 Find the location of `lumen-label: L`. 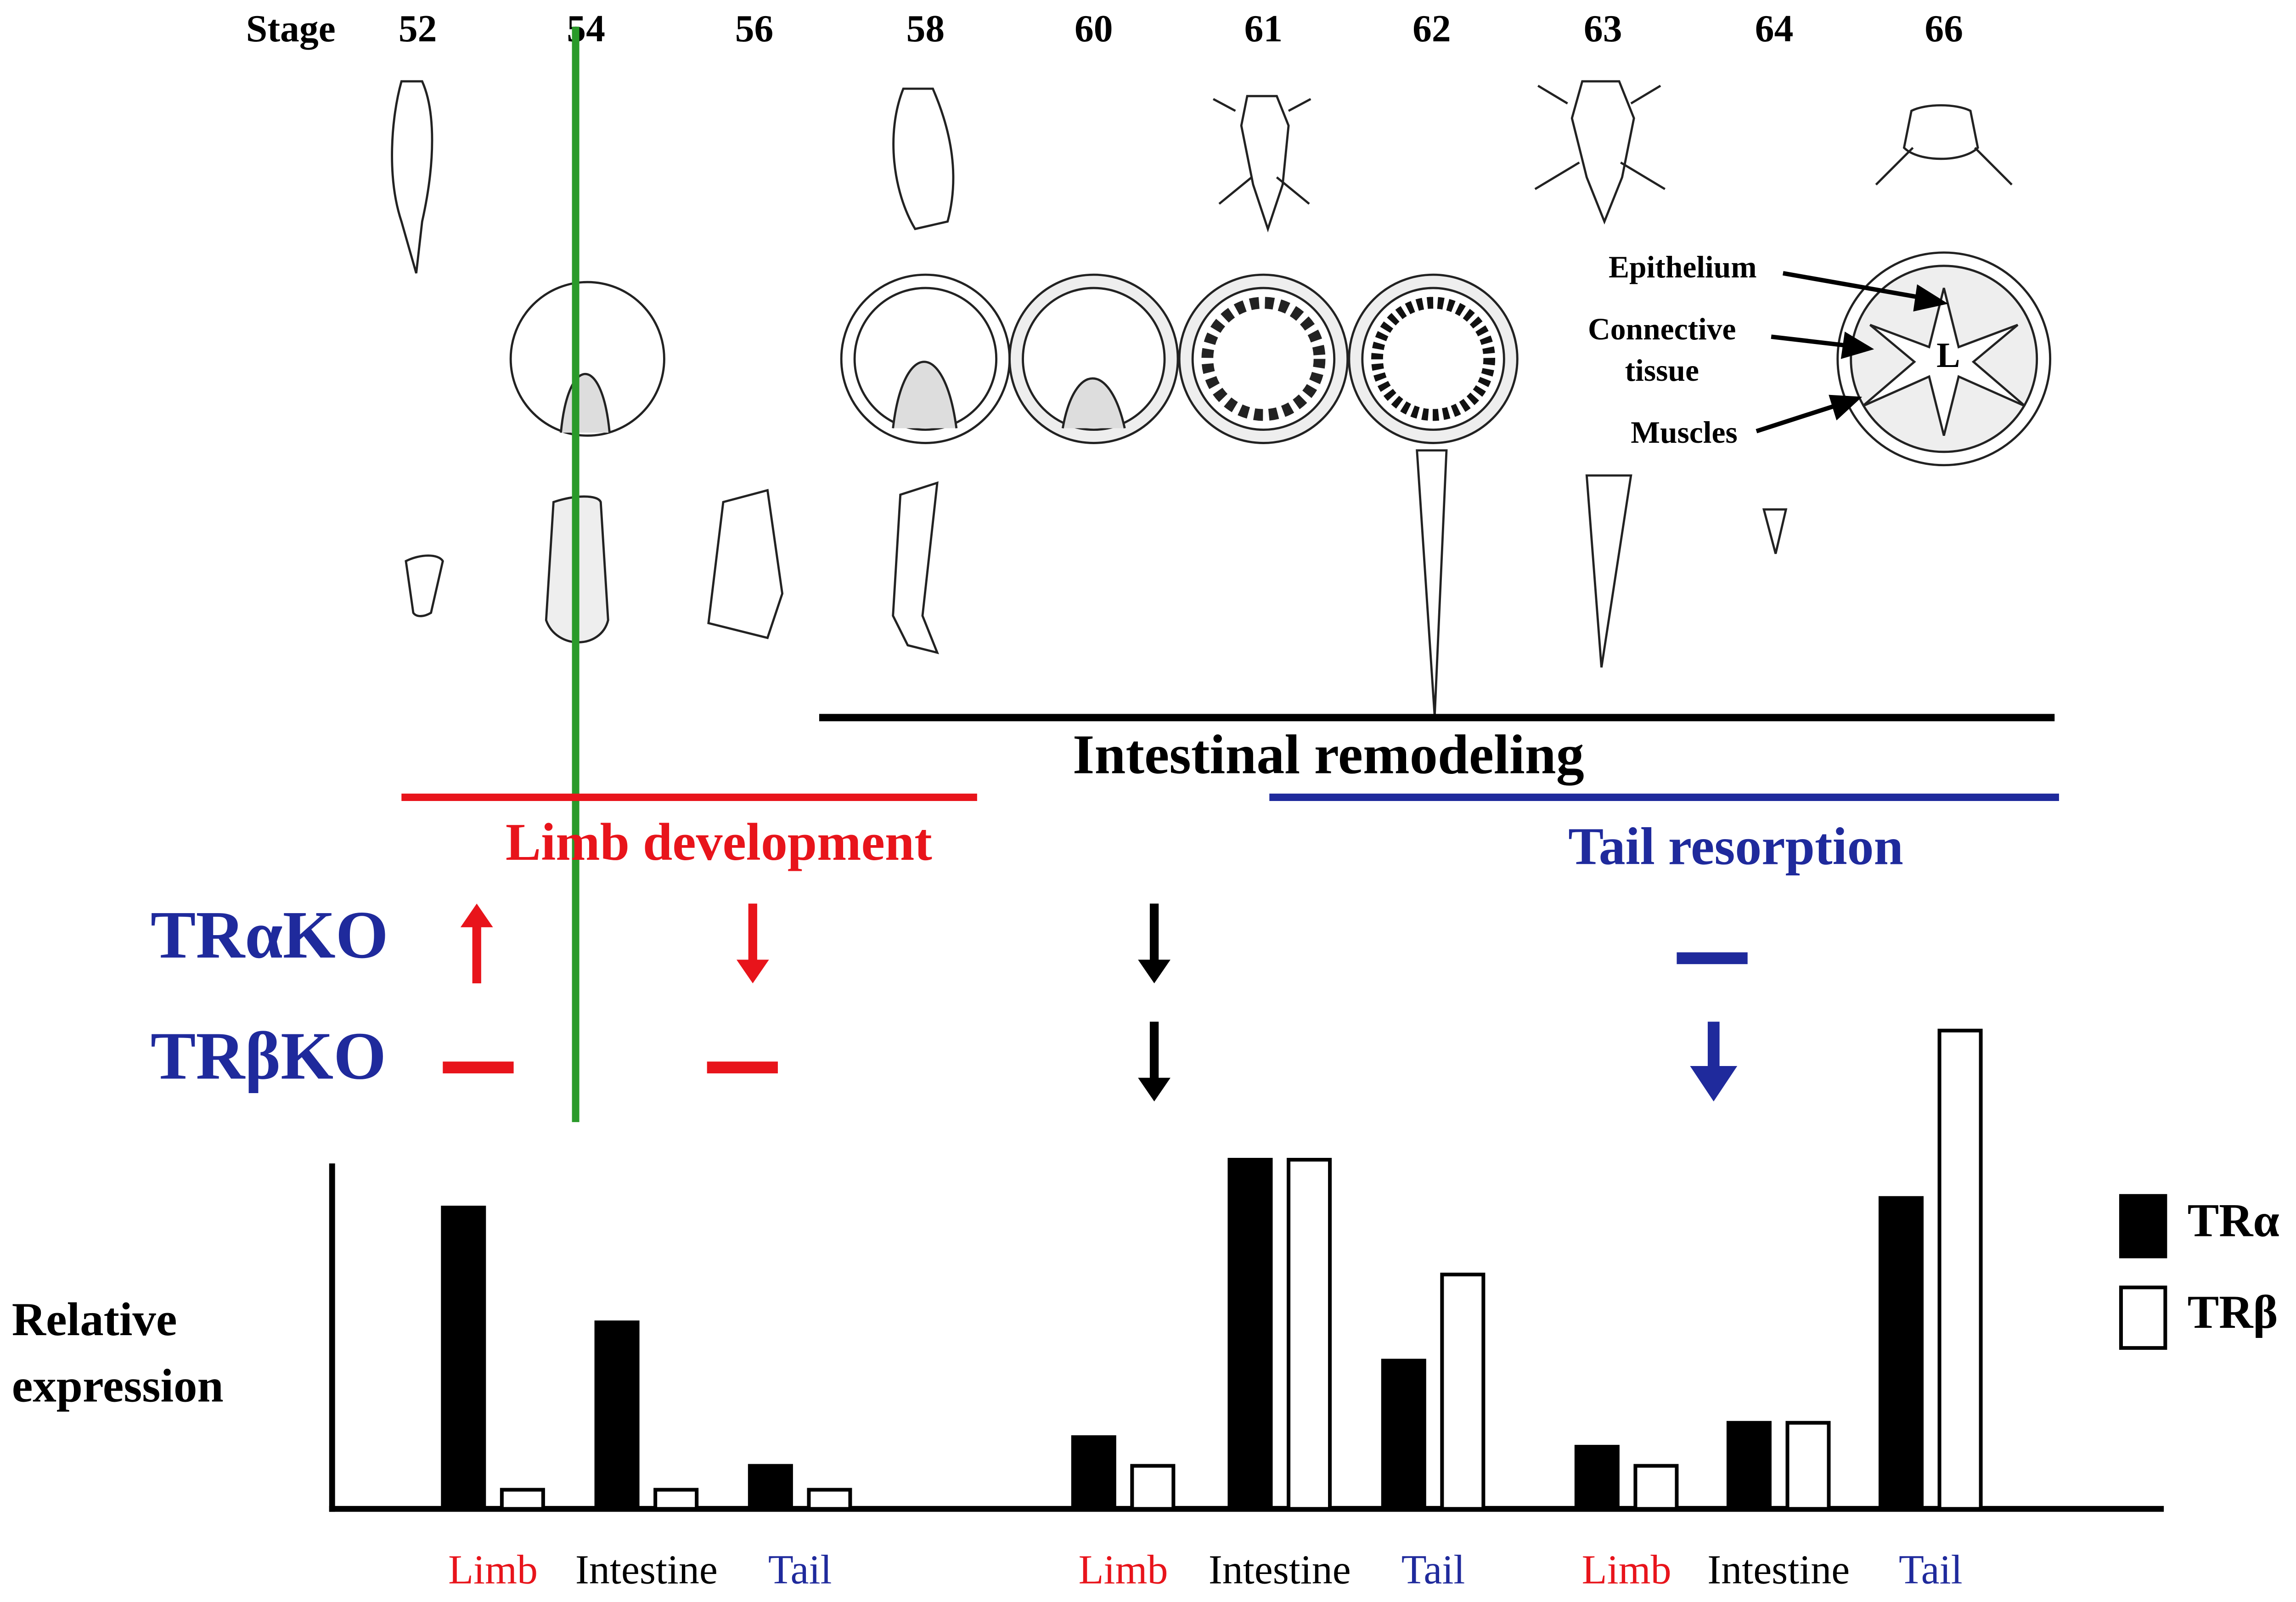

lumen-label: L is located at coordinates (1948, 355).